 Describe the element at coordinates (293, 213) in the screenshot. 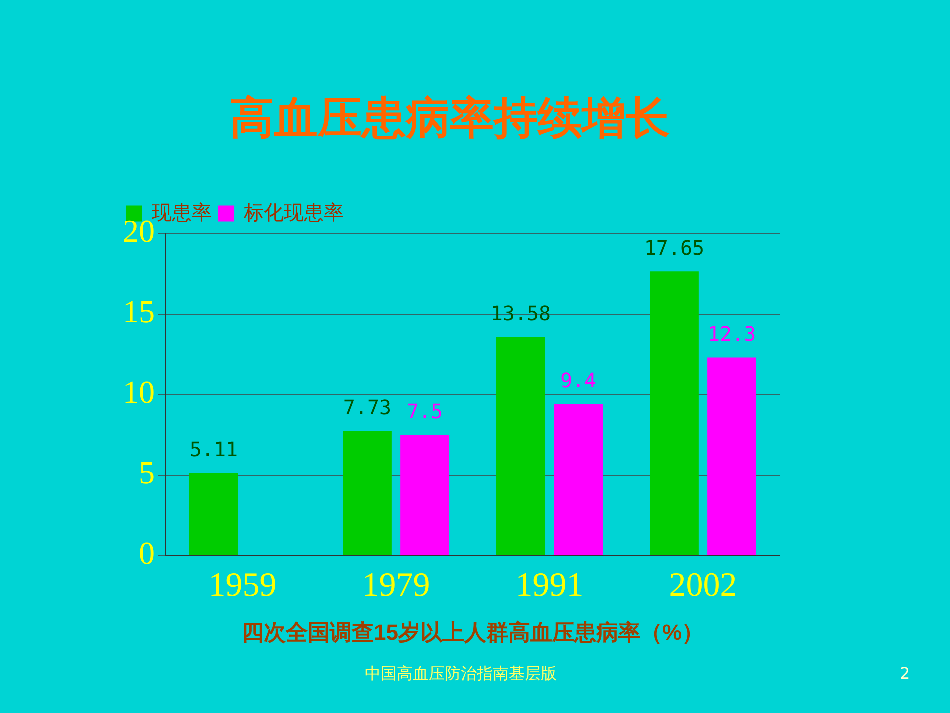

I see `legend-label: 标化现患率` at that location.